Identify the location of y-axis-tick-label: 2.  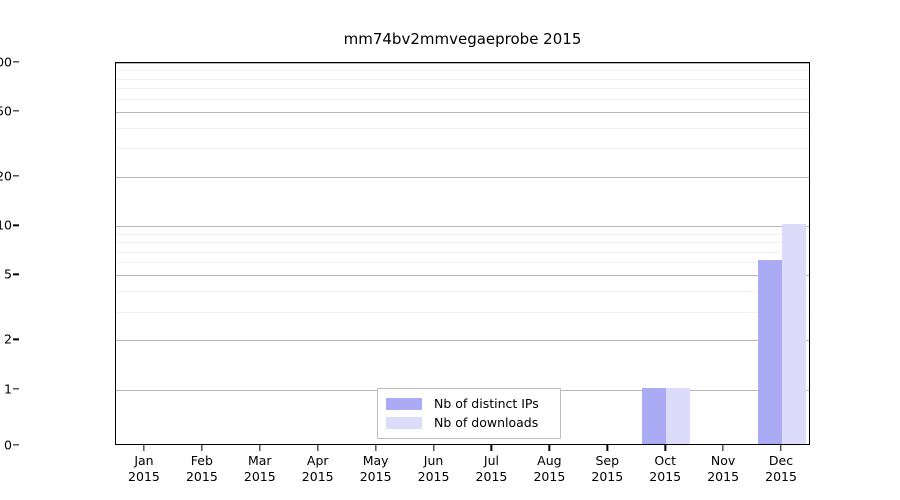
(8, 339).